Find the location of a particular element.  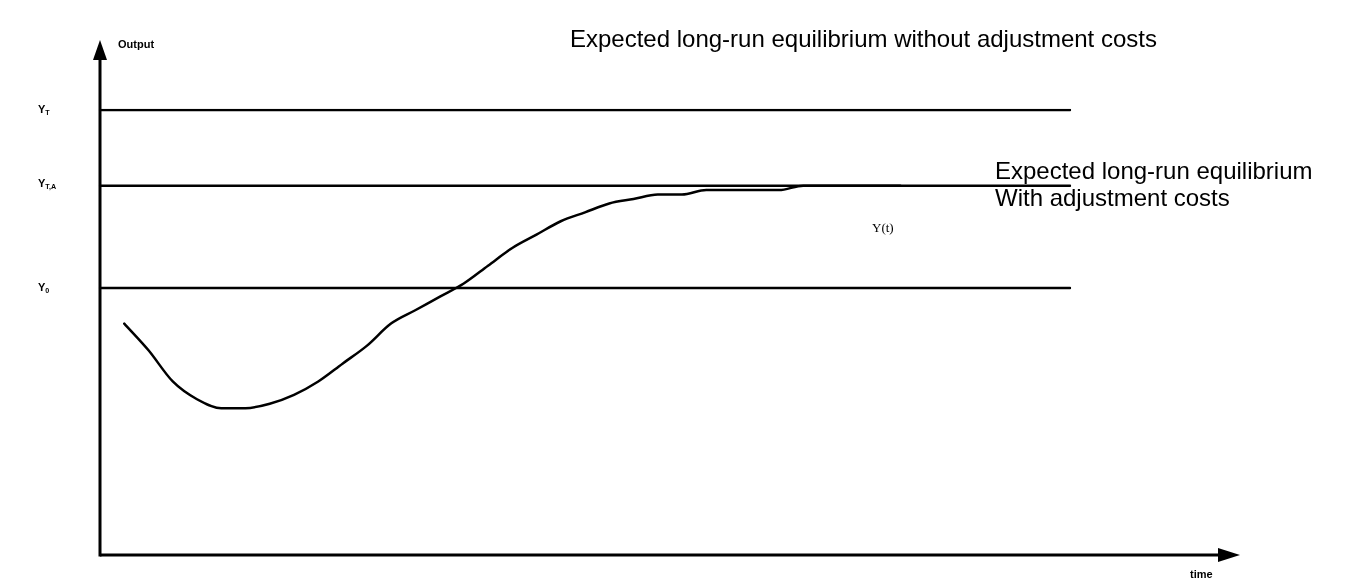

text: Output is located at coordinates (136, 44).